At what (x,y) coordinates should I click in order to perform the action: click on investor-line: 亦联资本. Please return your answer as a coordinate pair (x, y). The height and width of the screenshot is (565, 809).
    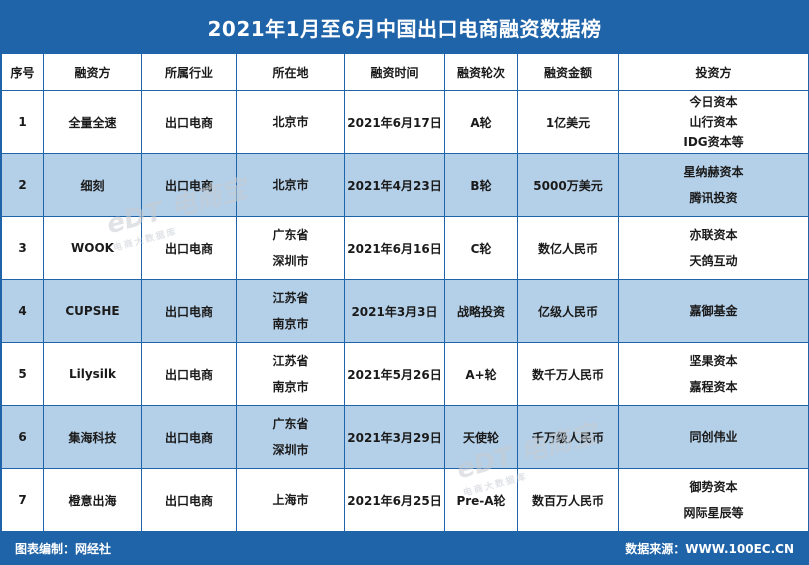
    Looking at the image, I should click on (713, 235).